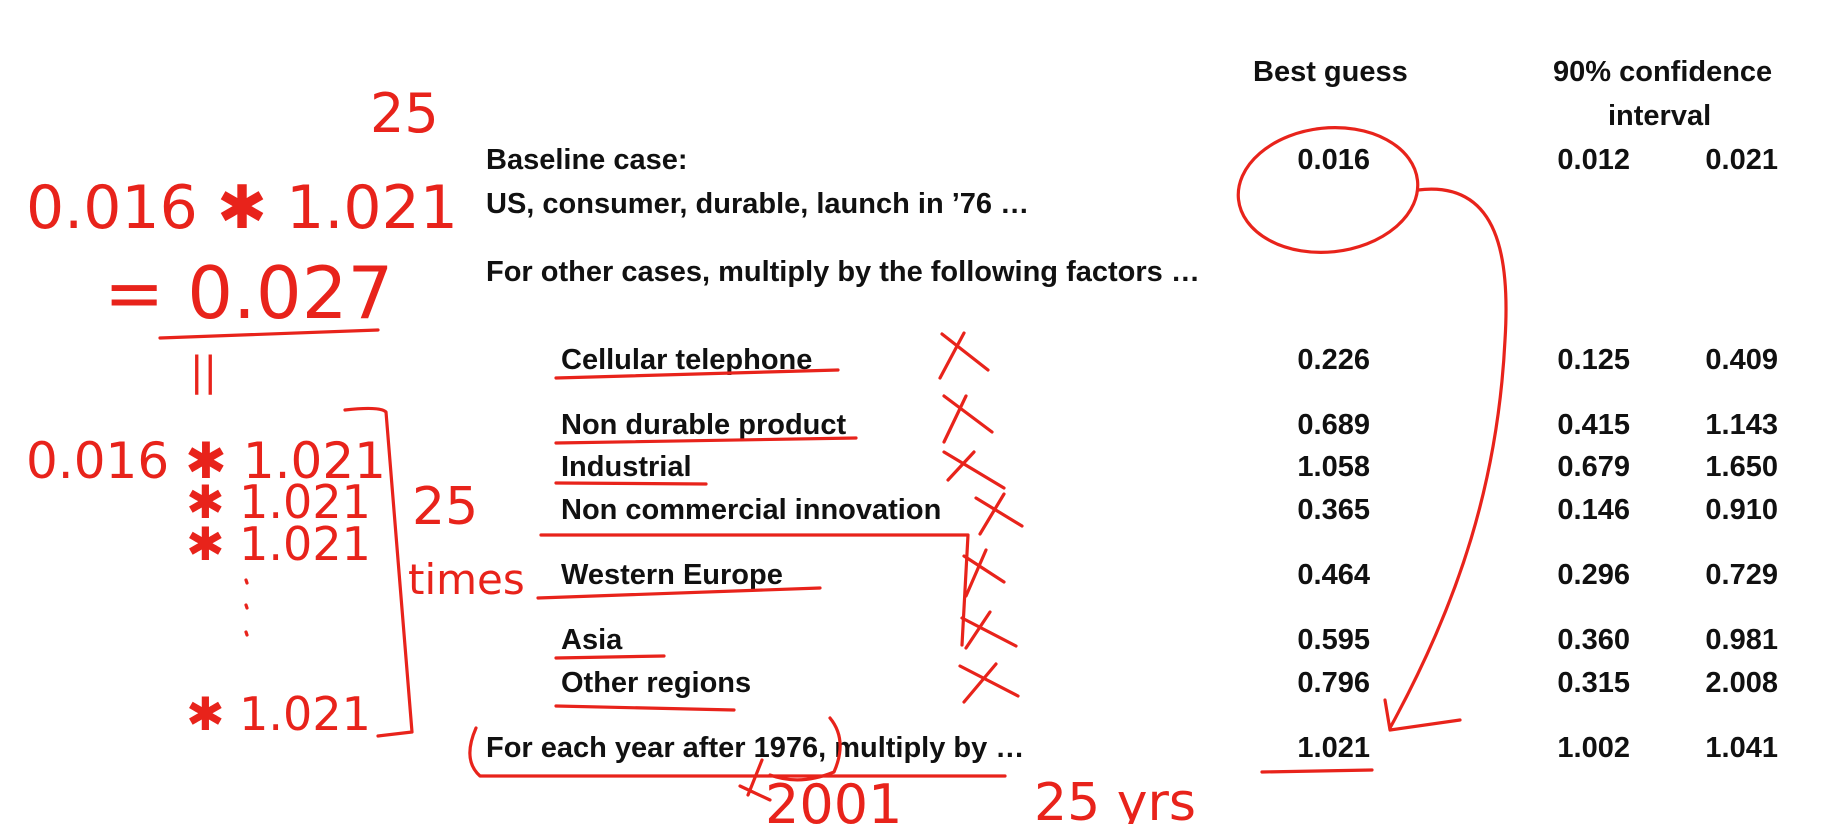 This screenshot has height=824, width=1842. Describe the element at coordinates (626, 467) in the screenshot. I see `factor-label: Industrial` at that location.